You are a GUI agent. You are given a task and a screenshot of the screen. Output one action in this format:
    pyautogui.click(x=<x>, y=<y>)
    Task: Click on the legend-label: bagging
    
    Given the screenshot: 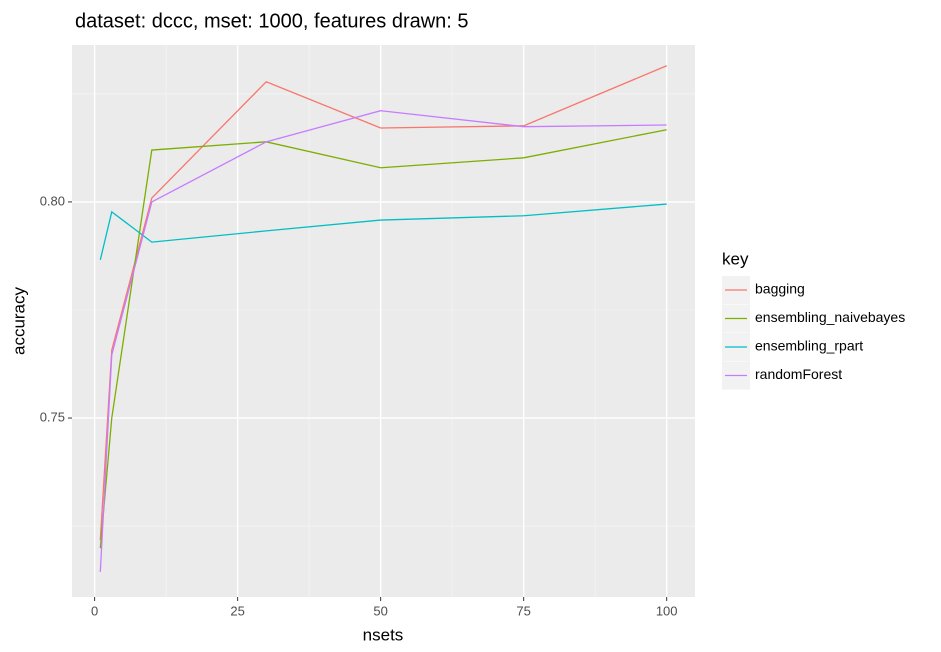 What is the action you would take?
    pyautogui.click(x=780, y=289)
    